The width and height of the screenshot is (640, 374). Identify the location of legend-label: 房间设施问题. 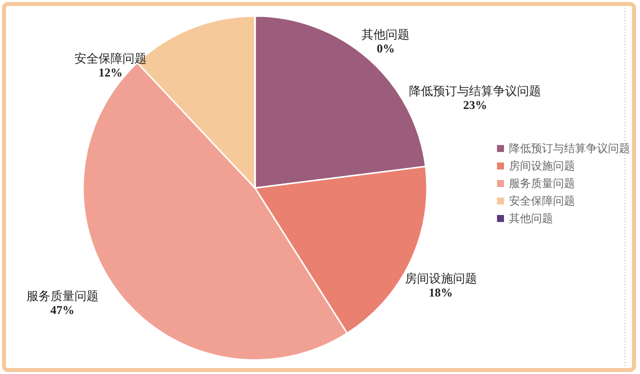
(542, 166).